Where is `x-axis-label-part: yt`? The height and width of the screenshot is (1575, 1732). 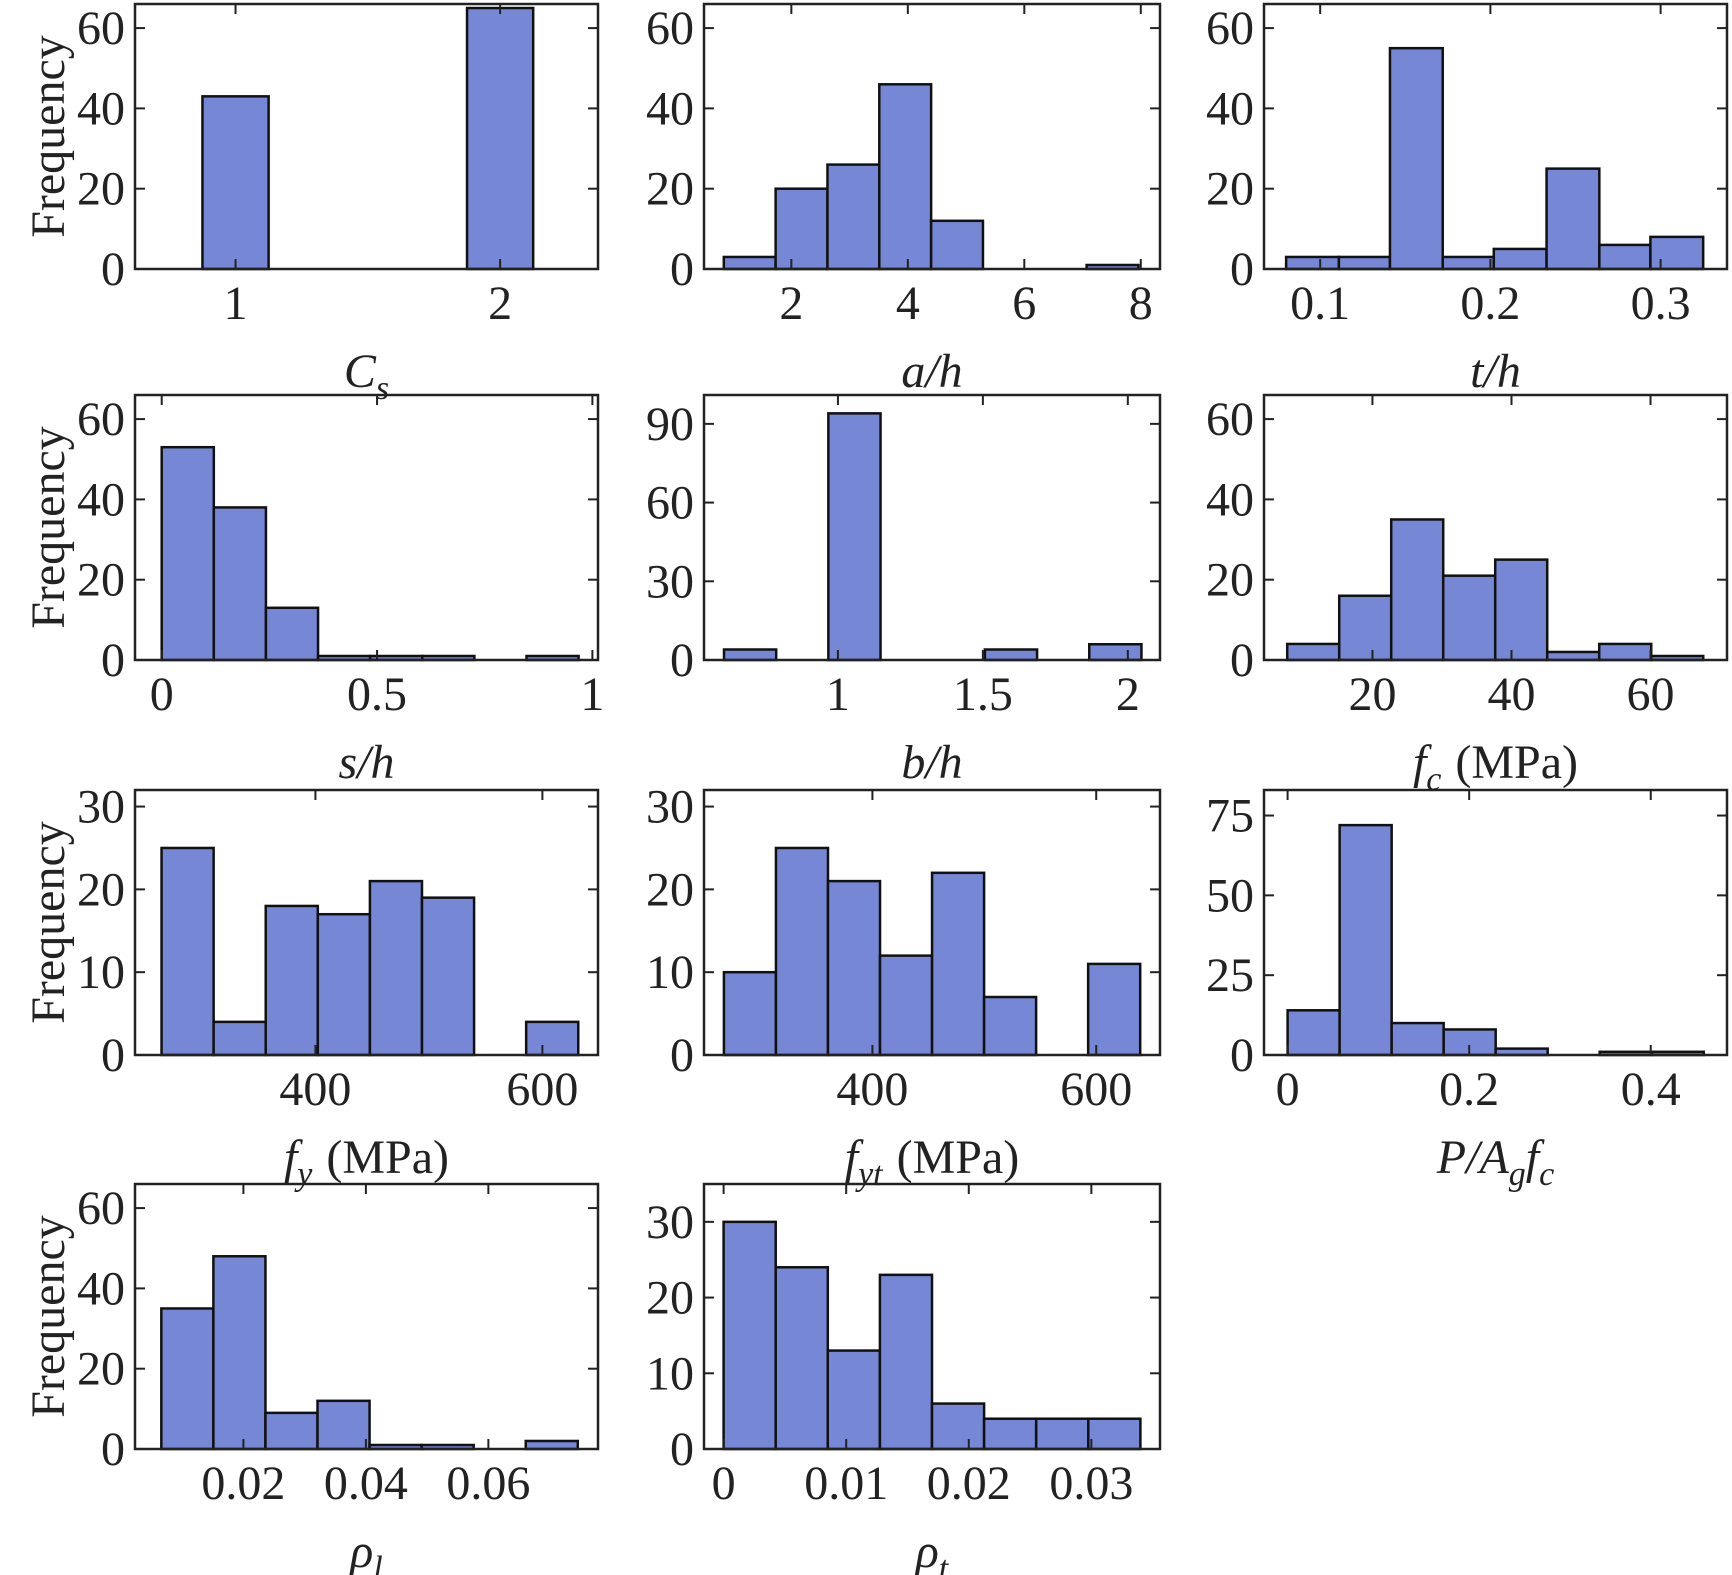 x-axis-label-part: yt is located at coordinates (869, 1174).